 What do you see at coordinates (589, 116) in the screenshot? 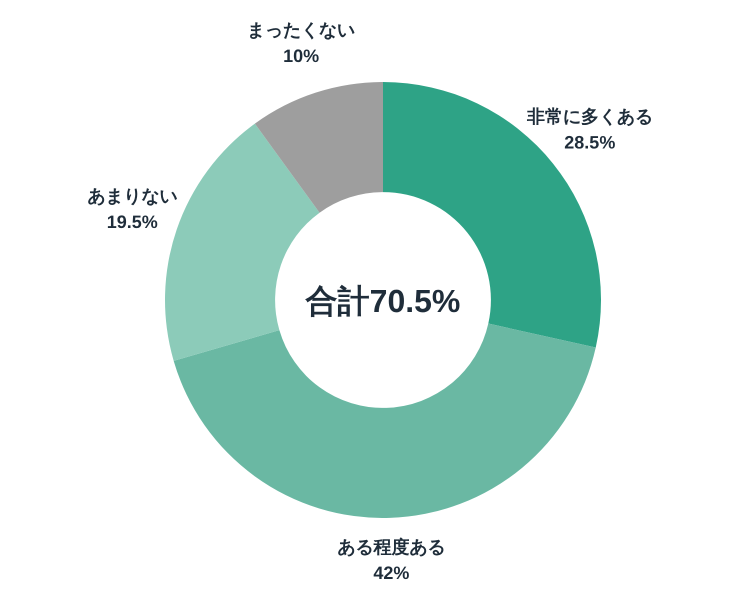
I see `slice-label: 非常に多くある` at bounding box center [589, 116].